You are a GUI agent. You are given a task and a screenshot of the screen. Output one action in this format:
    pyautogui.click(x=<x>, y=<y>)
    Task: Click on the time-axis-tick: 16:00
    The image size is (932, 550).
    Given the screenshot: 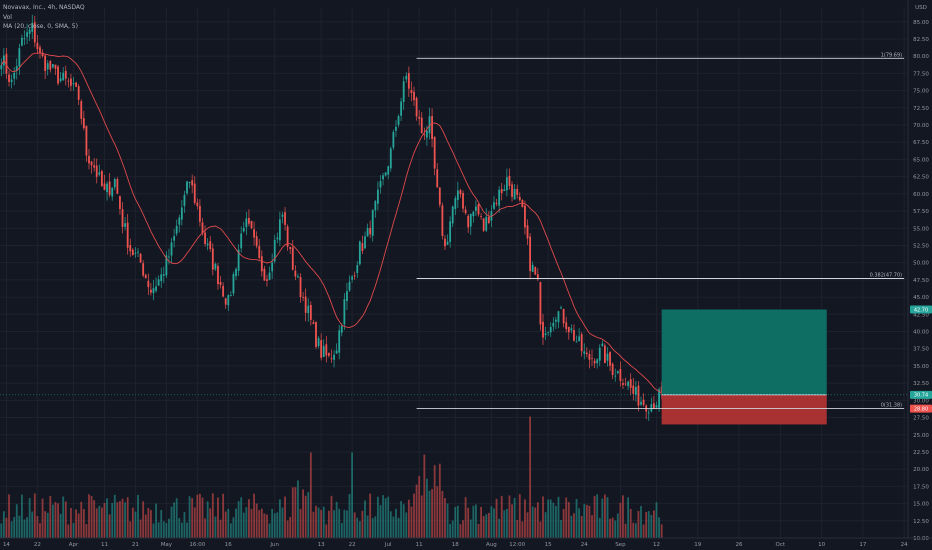 What is the action you would take?
    pyautogui.click(x=197, y=545)
    